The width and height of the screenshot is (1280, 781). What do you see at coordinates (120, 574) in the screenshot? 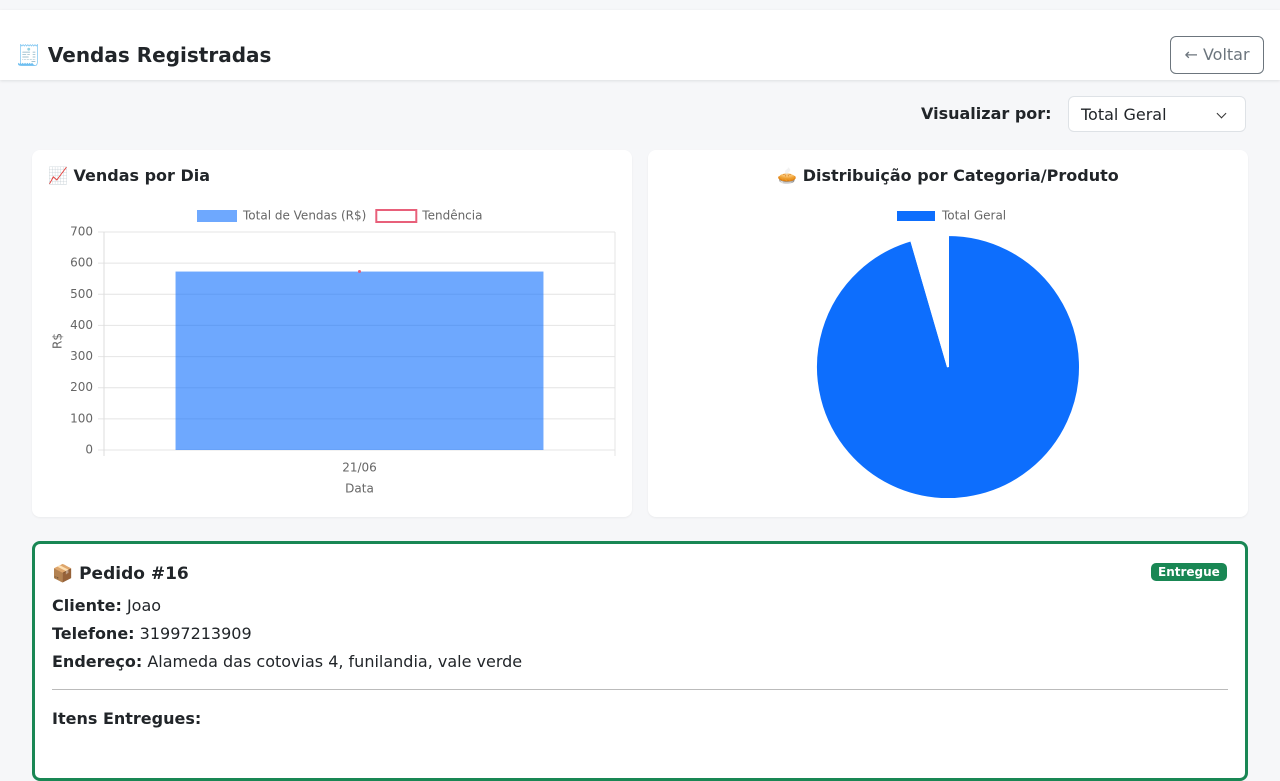
I see `order-title: 📦 Pedido #16` at bounding box center [120, 574].